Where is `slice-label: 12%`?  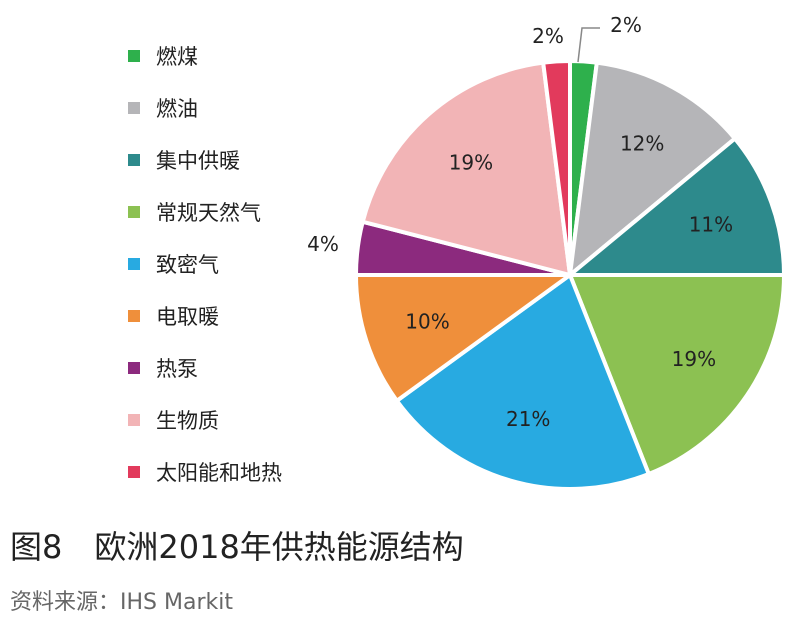 slice-label: 12% is located at coordinates (642, 144).